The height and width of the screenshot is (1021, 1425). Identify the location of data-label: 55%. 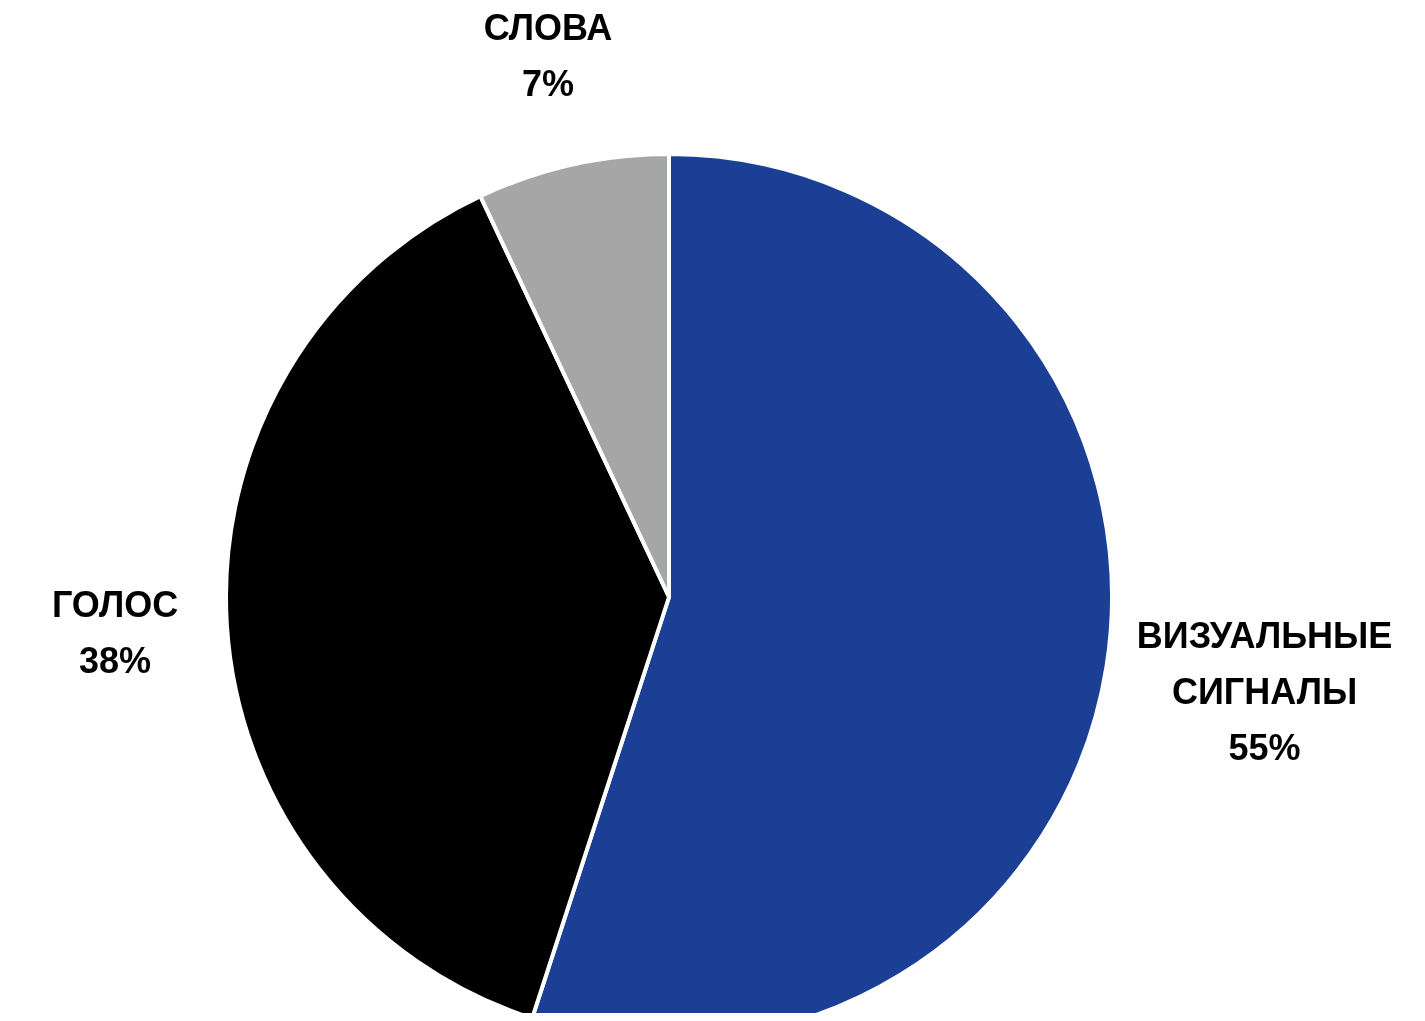
(1264, 747).